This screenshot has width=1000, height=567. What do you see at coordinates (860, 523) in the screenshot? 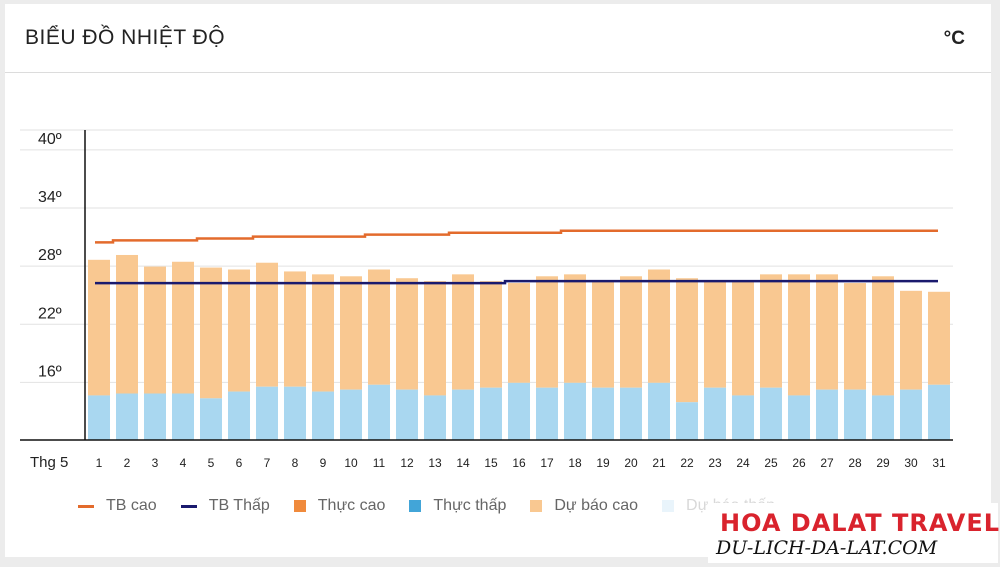
I see `watermark-title: HOA DALAT TRAVEL` at bounding box center [860, 523].